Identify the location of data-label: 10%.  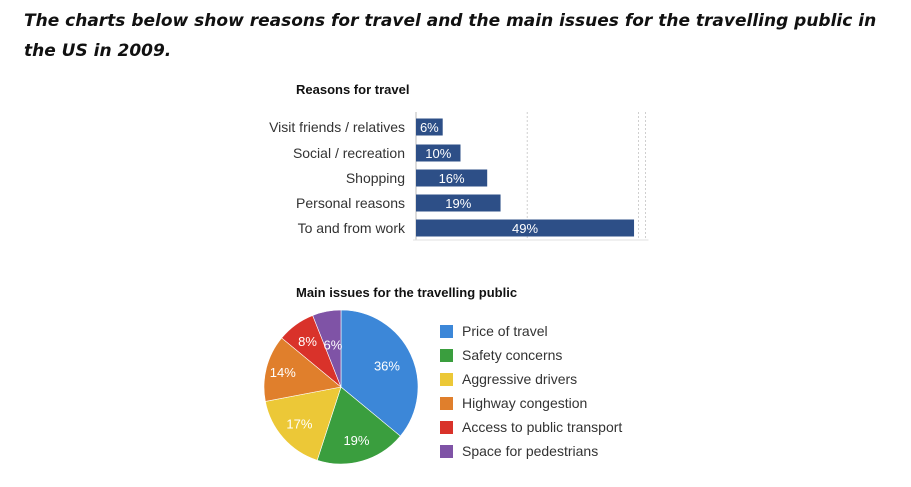
(438, 153).